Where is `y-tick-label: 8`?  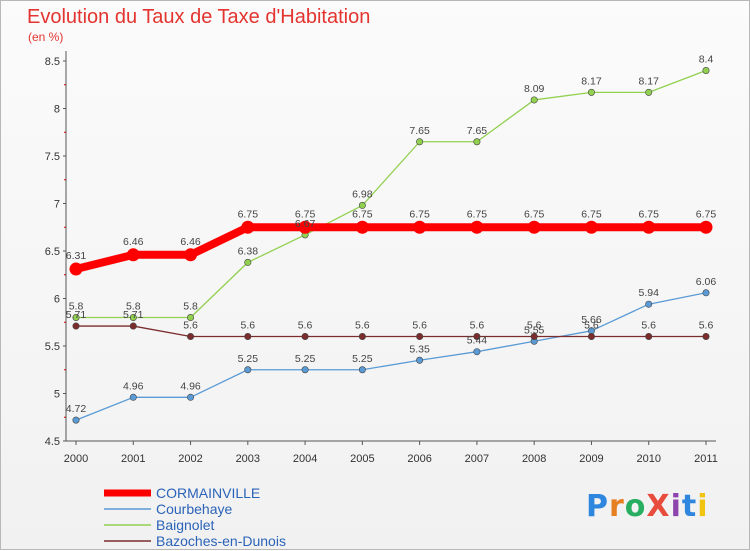
y-tick-label: 8 is located at coordinates (57, 110).